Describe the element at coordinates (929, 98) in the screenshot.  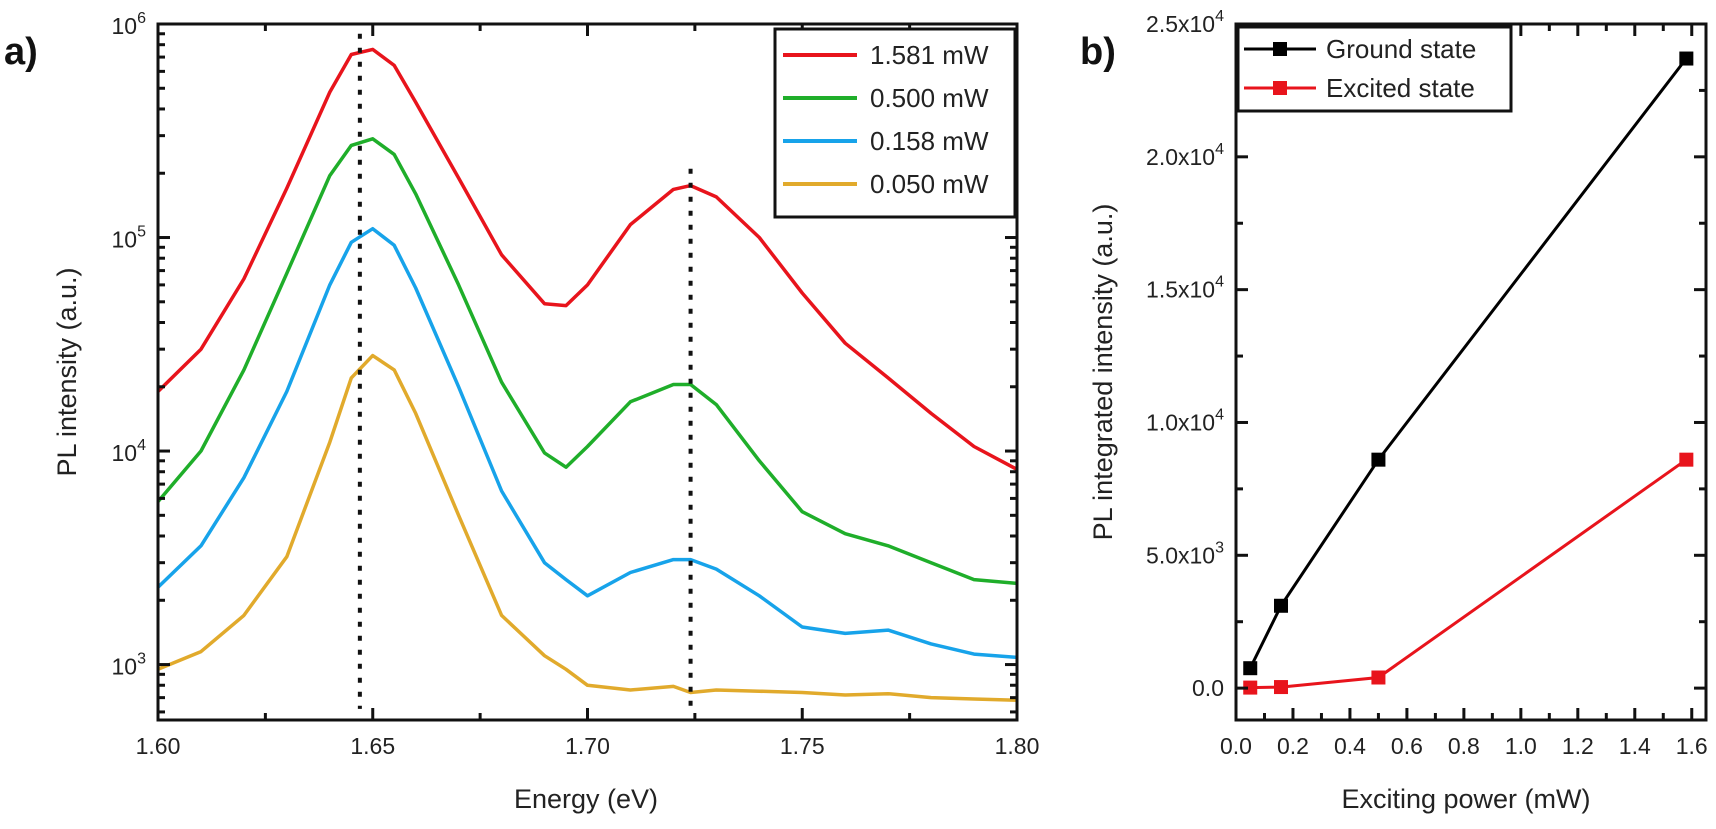
I see `plot-a-legend-label: 0.500 mW` at that location.